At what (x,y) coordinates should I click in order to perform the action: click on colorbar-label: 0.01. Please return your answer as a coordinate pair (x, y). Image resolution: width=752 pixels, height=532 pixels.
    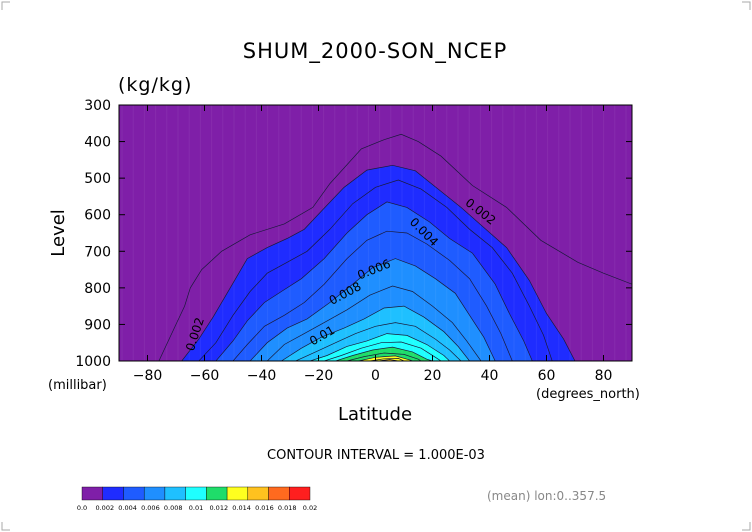
    Looking at the image, I should click on (196, 508).